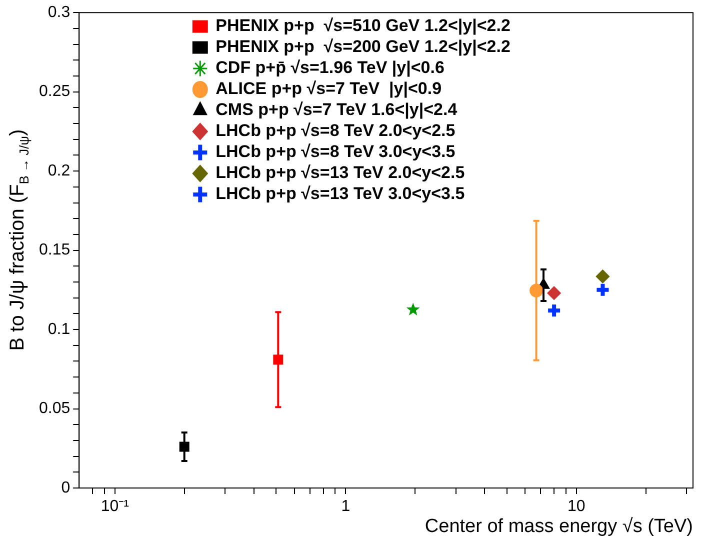  Describe the element at coordinates (363, 26) in the screenshot. I see `legend-label: PHENIX p+p √s=510 GeV 1.2<|y|<2.2` at that location.